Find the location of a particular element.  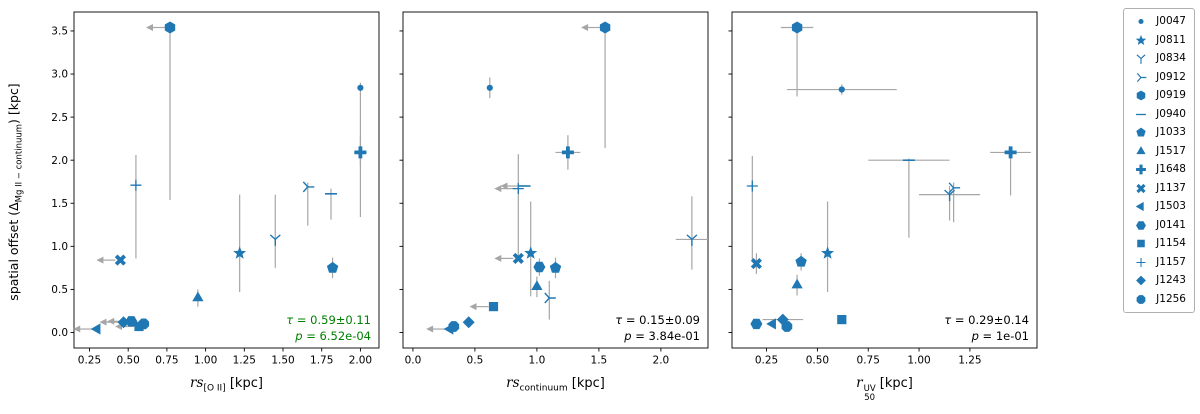

marker-J1157 is located at coordinates (518, 189).